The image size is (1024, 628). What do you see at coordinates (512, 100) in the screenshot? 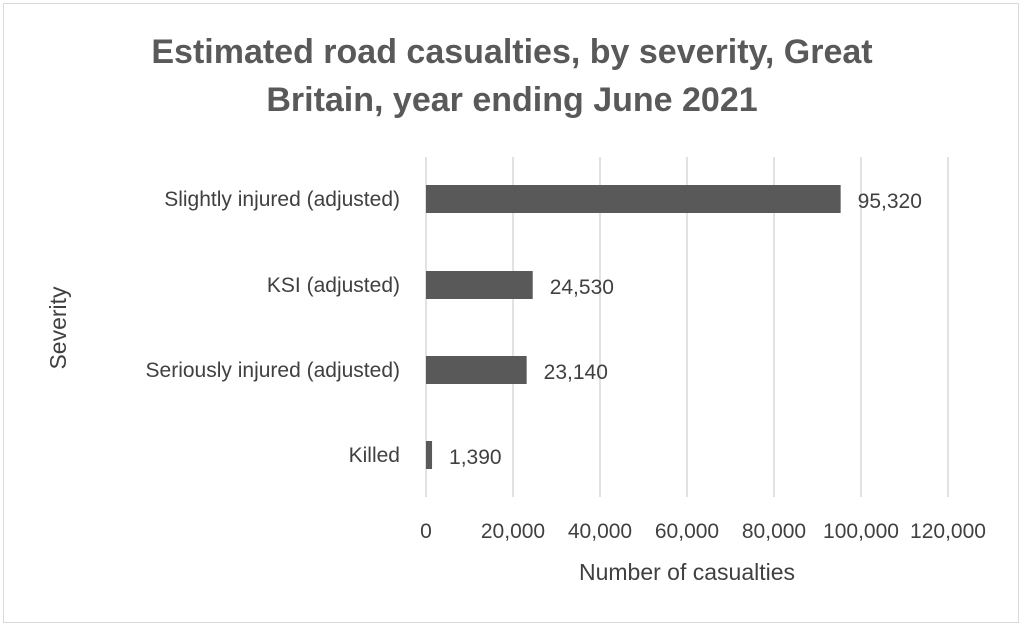
I see `chart-title-line-2: Britain, year ending June 2021` at bounding box center [512, 100].